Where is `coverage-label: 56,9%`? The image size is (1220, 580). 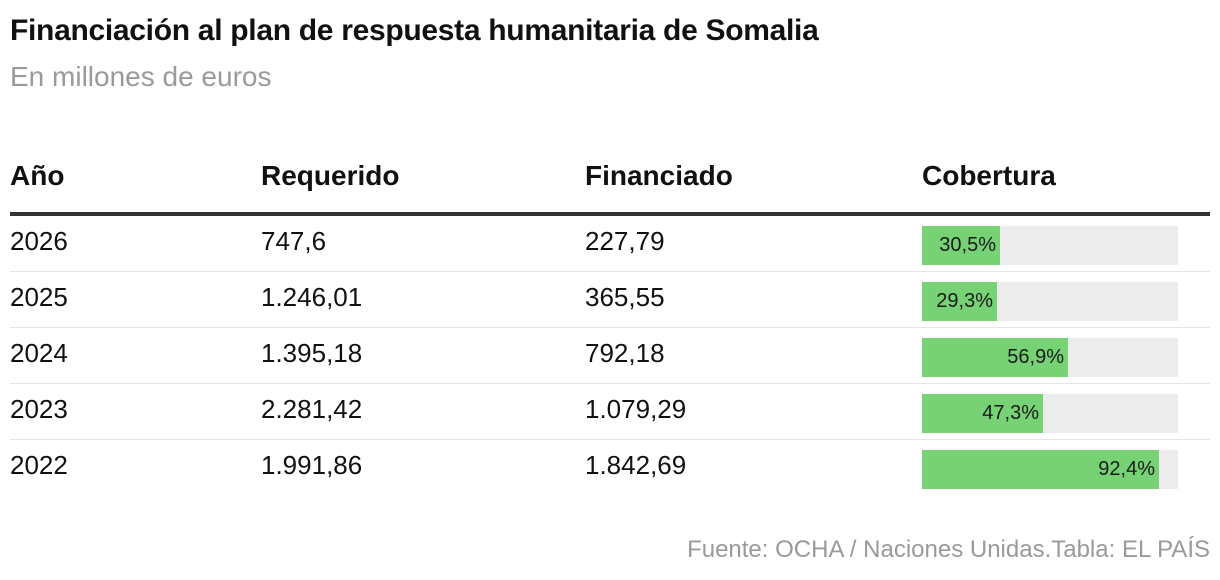 coverage-label: 56,9% is located at coordinates (1035, 357).